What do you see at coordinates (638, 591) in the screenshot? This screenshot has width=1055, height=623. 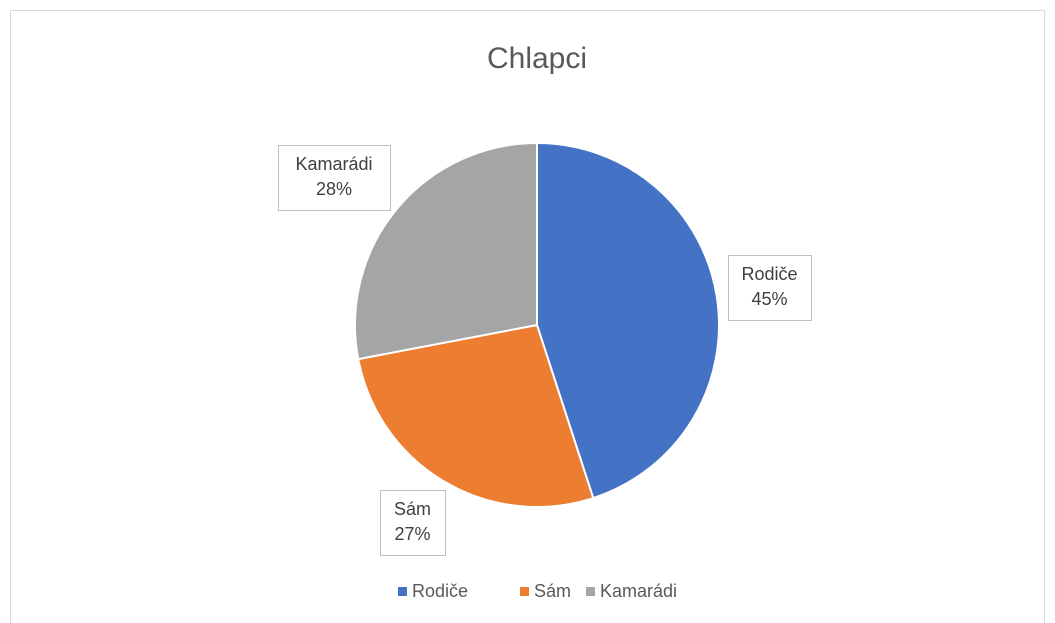 I see `legend-label: Kamarádi` at bounding box center [638, 591].